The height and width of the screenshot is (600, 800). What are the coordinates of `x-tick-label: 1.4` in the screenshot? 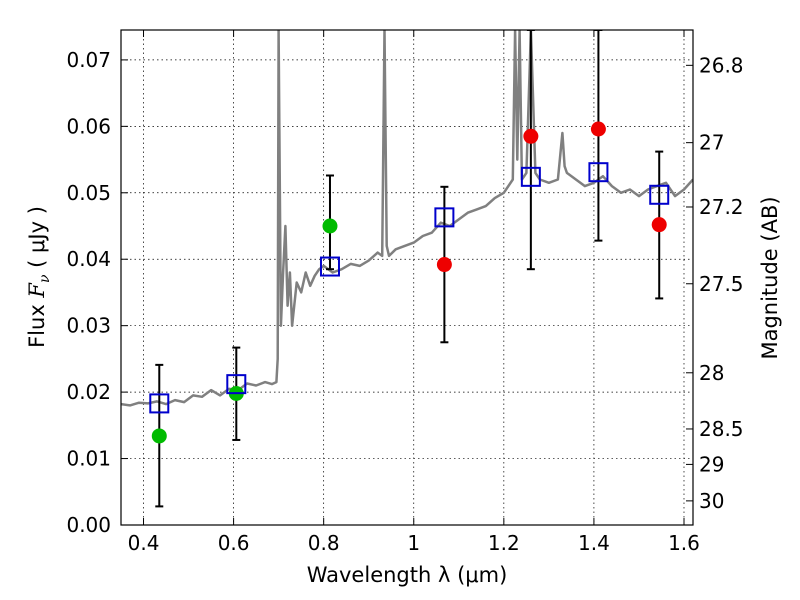 It's located at (594, 543).